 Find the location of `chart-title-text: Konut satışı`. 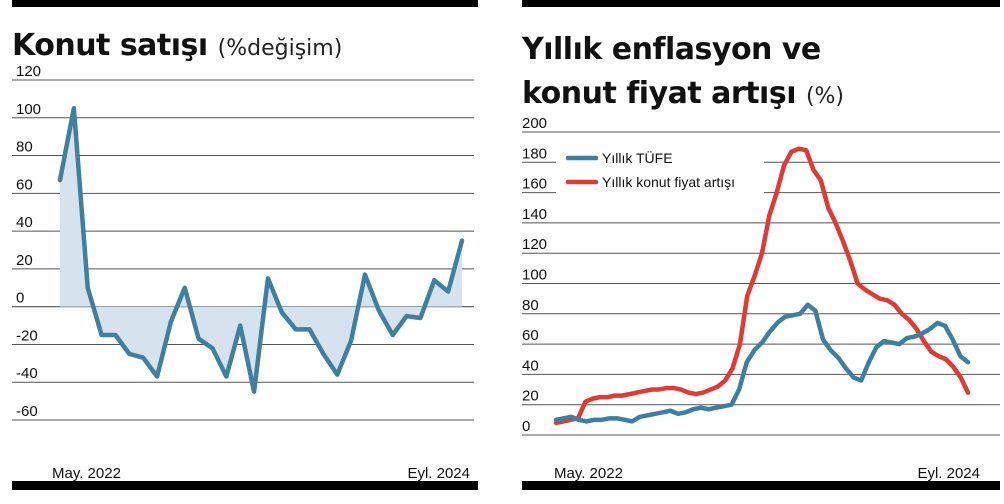

chart-title-text: Konut satışı is located at coordinates (110, 45).